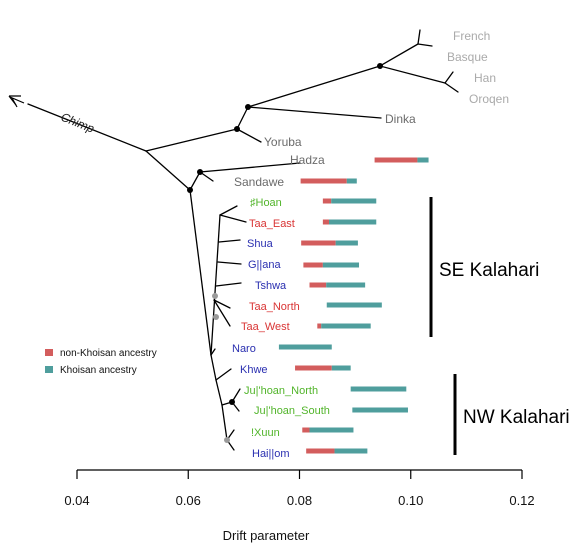 The width and height of the screenshot is (584, 556). I want to click on population-label-taa-north: Taa_North, so click(274, 307).